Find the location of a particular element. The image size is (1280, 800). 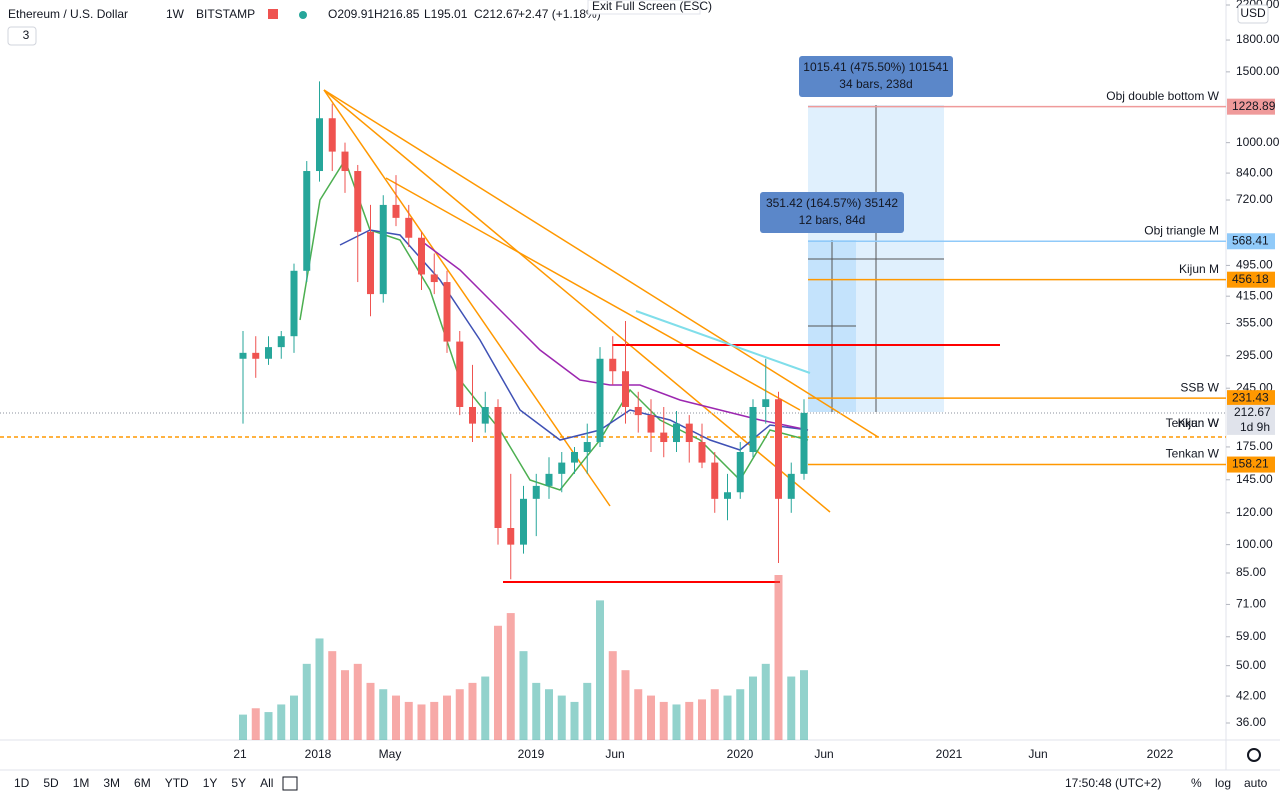

y-tick-label: 85.00 is located at coordinates (1251, 572).